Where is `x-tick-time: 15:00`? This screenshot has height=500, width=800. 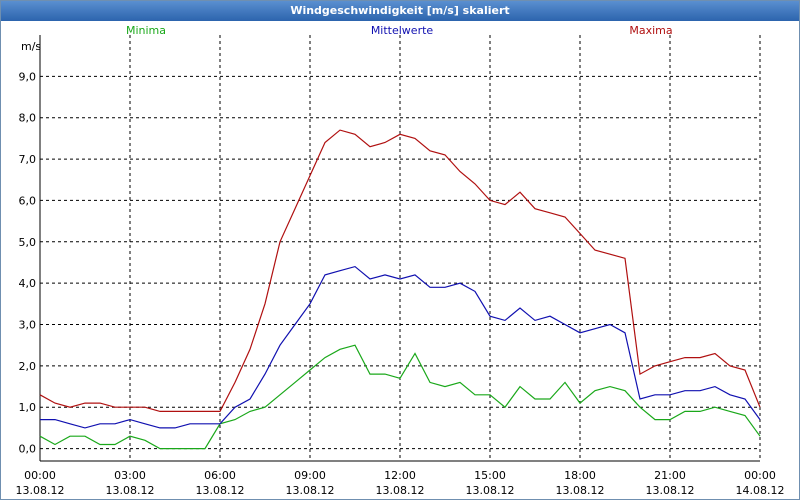
x-tick-time: 15:00 is located at coordinates (490, 475).